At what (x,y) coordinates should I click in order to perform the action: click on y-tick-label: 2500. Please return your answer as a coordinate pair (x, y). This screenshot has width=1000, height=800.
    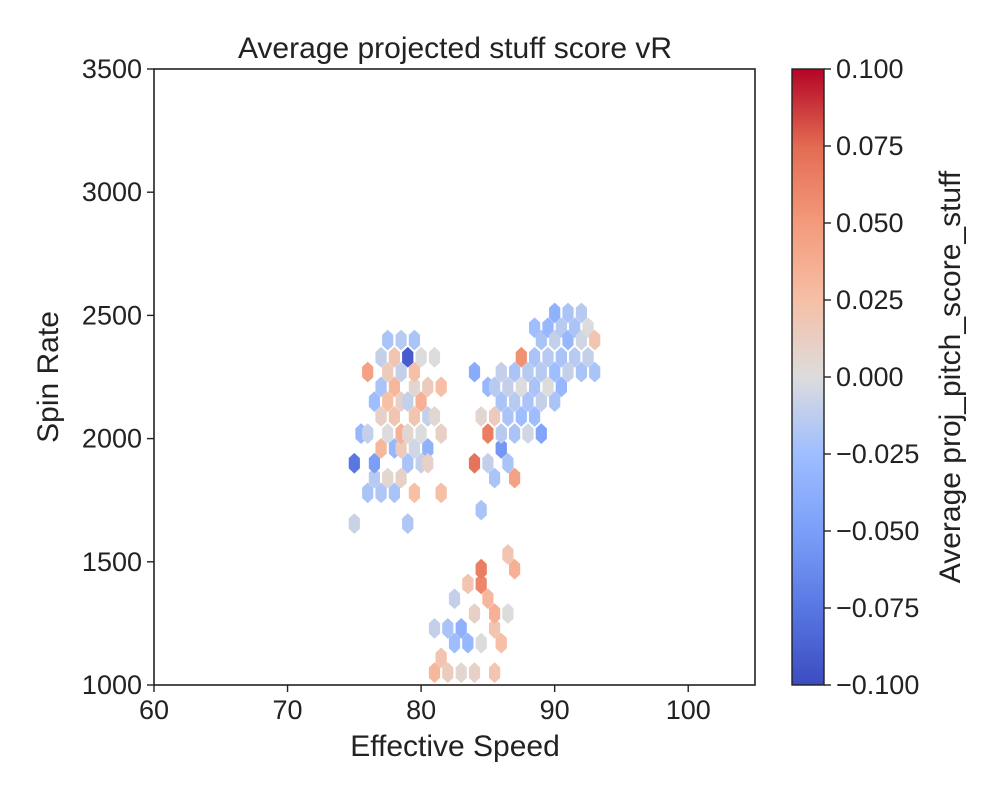
    Looking at the image, I should click on (112, 315).